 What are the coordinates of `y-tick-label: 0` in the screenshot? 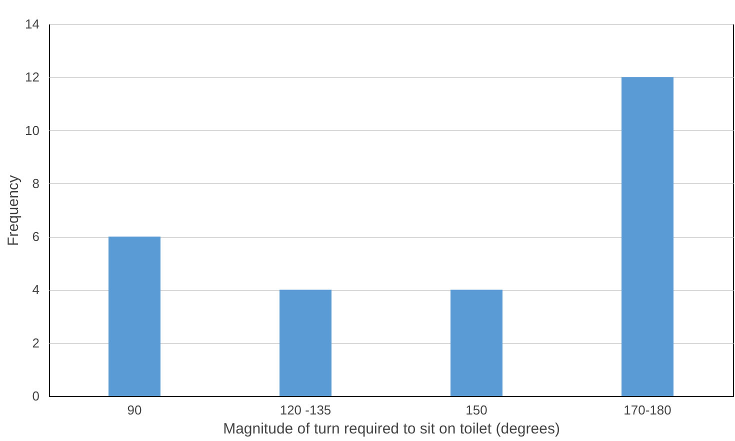 It's located at (36, 396).